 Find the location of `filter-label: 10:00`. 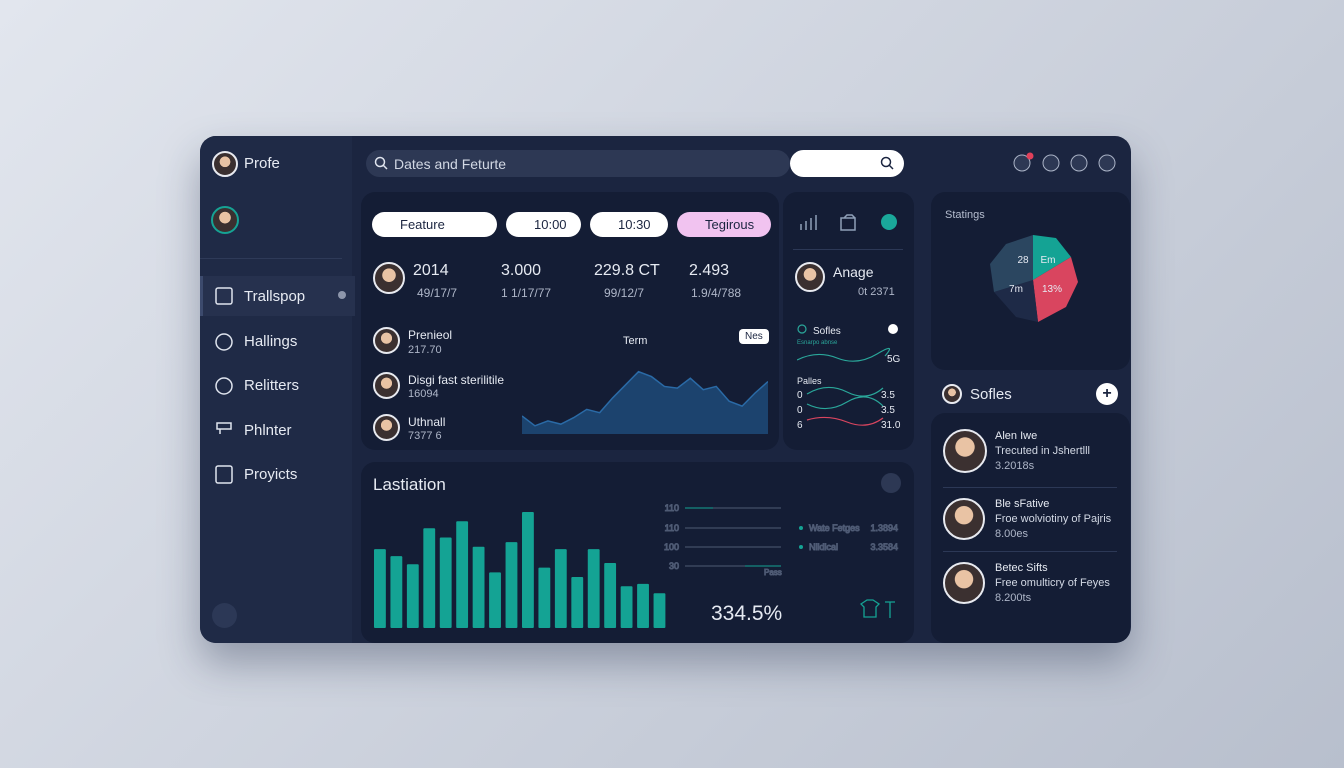

filter-label: 10:00 is located at coordinates (550, 224).